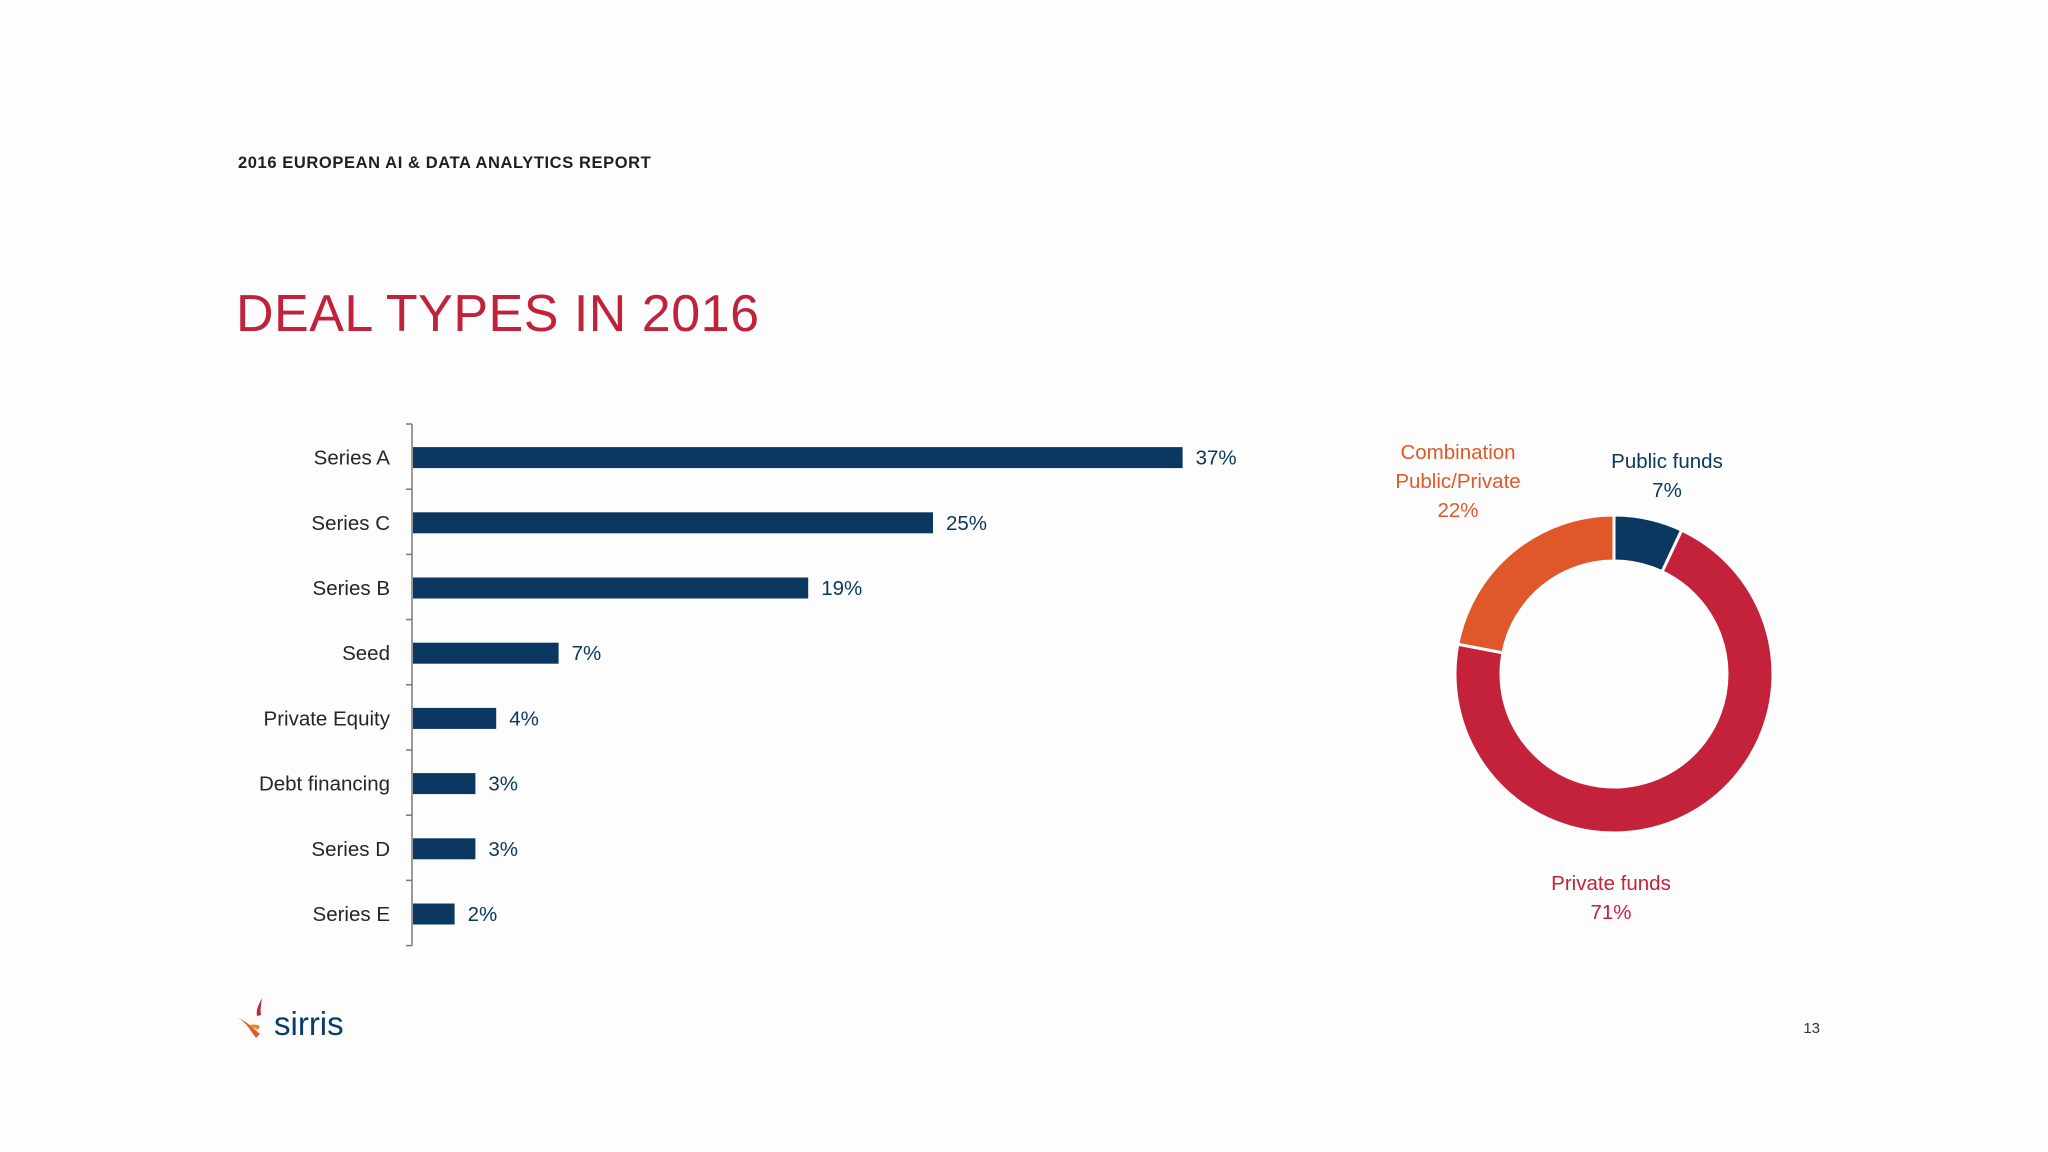 The height and width of the screenshot is (1152, 2048). I want to click on bar-category-label: Series B, so click(351, 588).